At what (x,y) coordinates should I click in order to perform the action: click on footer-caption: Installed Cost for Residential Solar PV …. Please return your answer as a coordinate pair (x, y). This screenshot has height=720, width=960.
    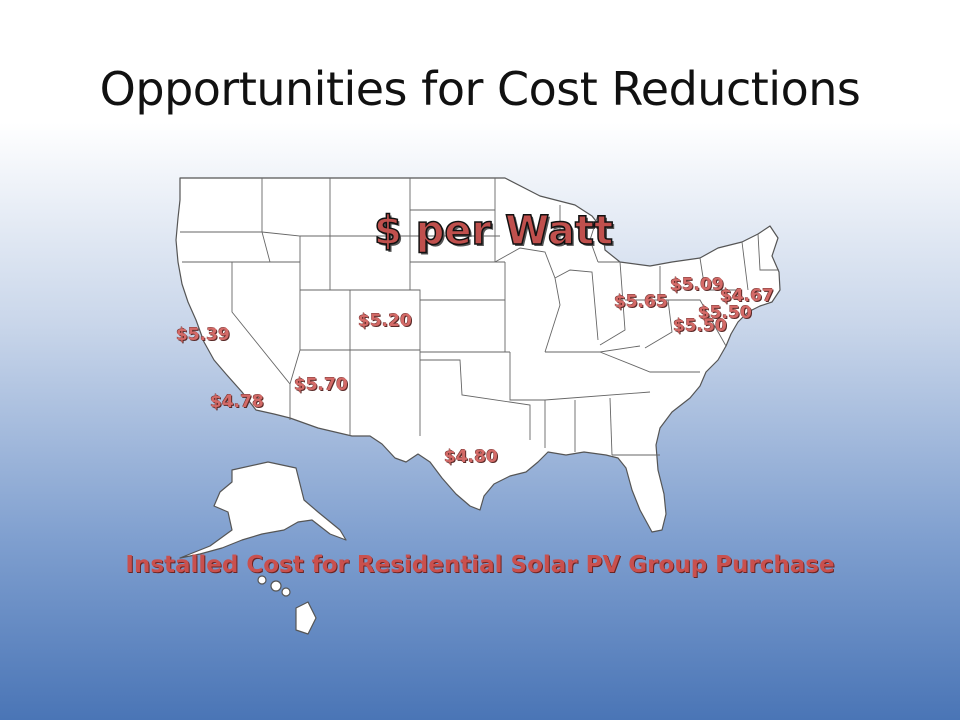
    Looking at the image, I should click on (480, 565).